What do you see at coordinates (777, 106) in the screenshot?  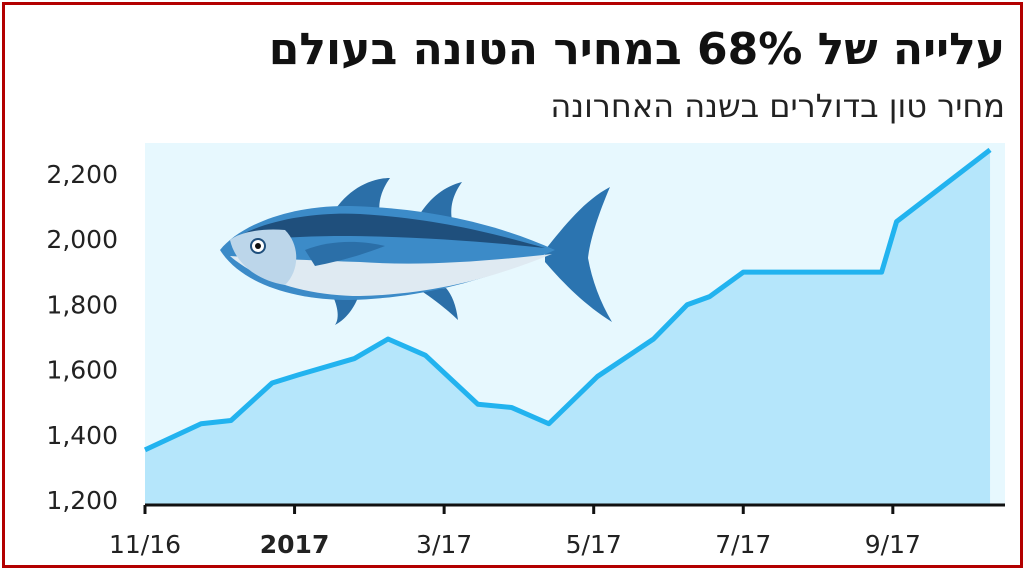 I see `chart-subtitle: מחיר טון בדולרים בשנה האחרונה` at bounding box center [777, 106].